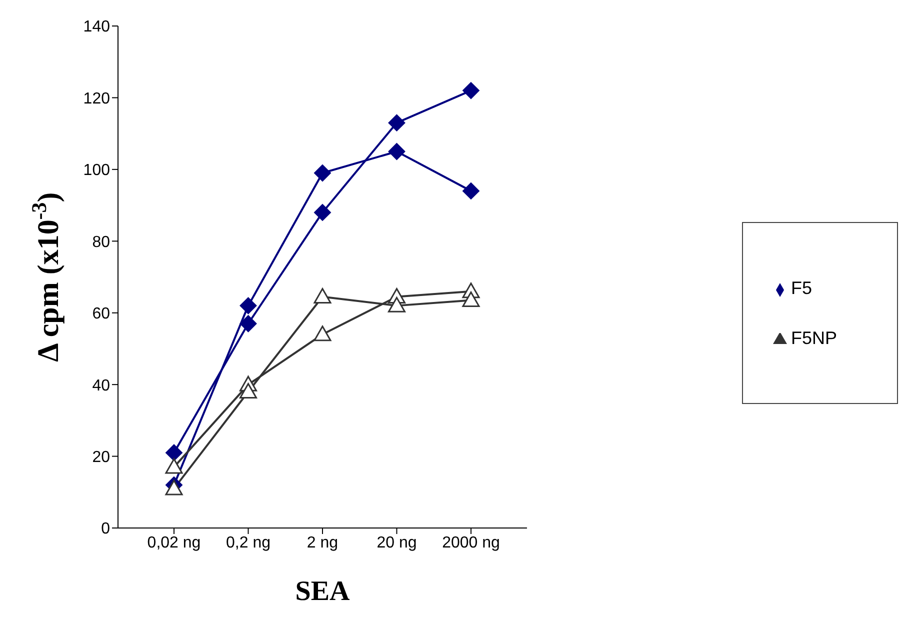 The image size is (907, 626). I want to click on x-tick-label: 2000 ng, so click(471, 543).